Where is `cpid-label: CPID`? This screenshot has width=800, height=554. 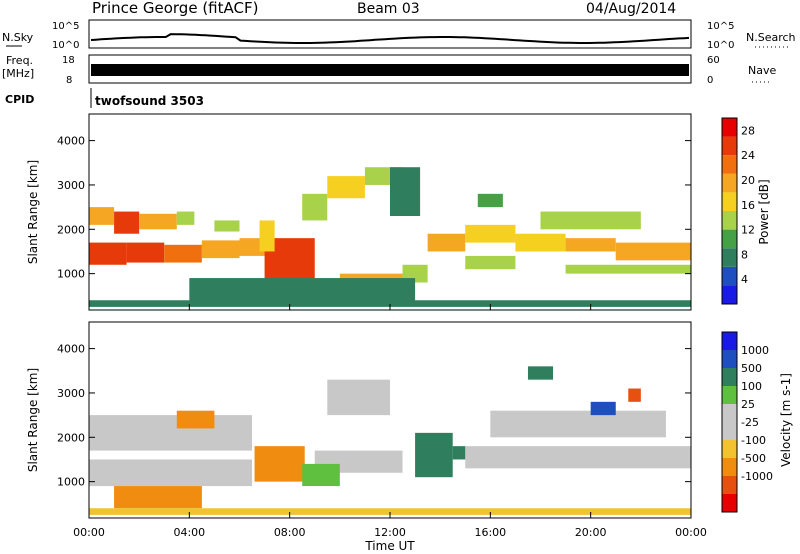 cpid-label: CPID is located at coordinates (19, 99).